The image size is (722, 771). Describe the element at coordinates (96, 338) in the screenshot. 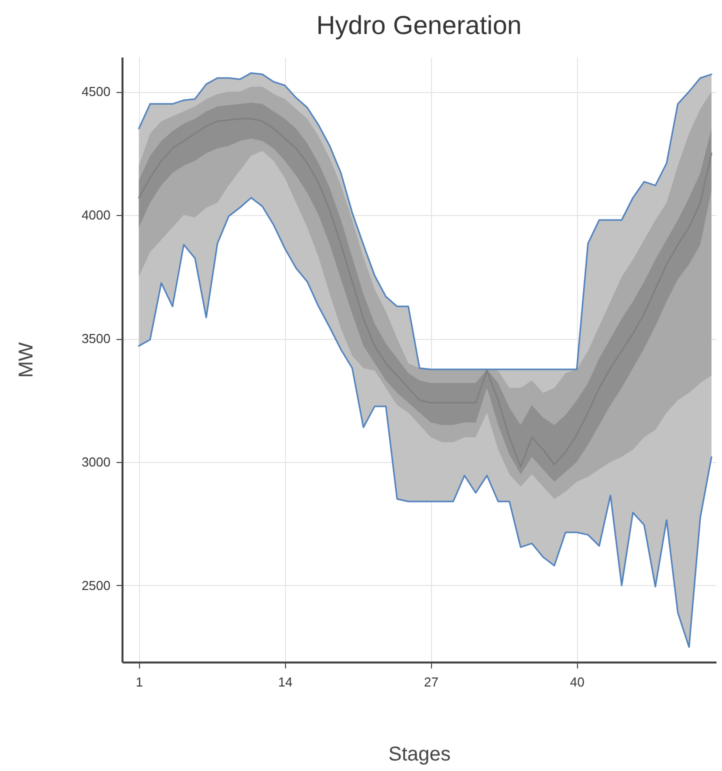

I see `y-tick-label: 3500` at that location.